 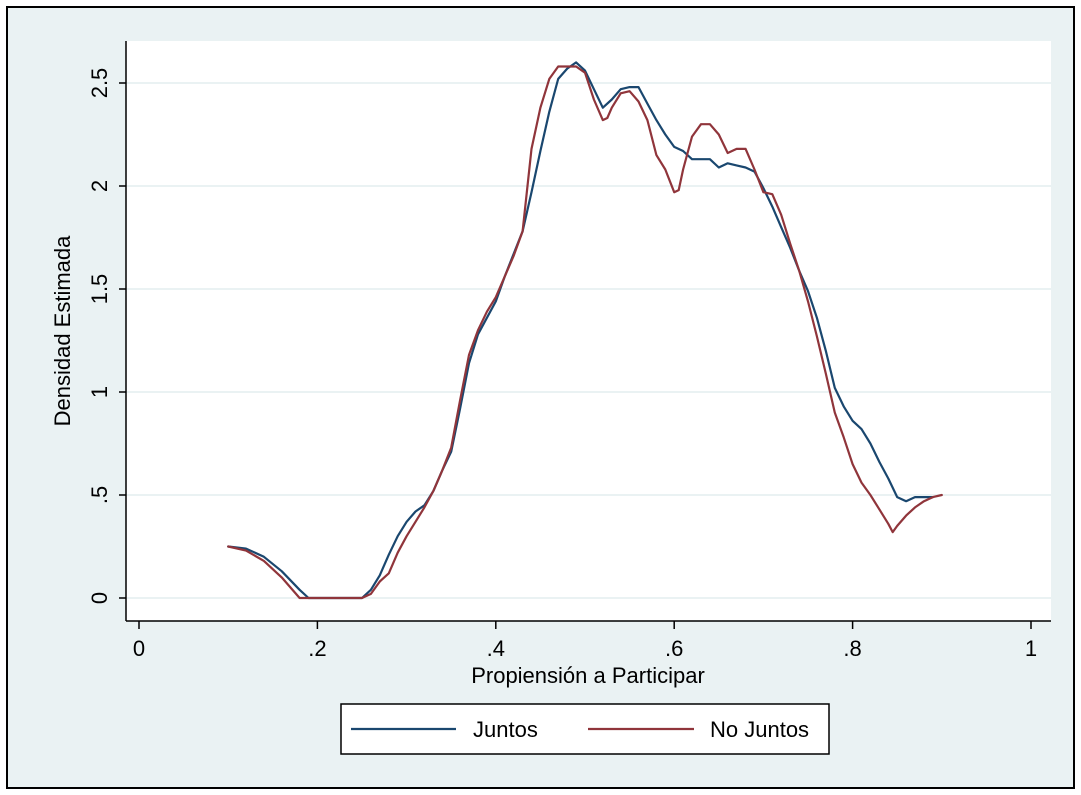 What do you see at coordinates (62, 331) in the screenshot?
I see `y-axis-label: Densidad Estimada` at bounding box center [62, 331].